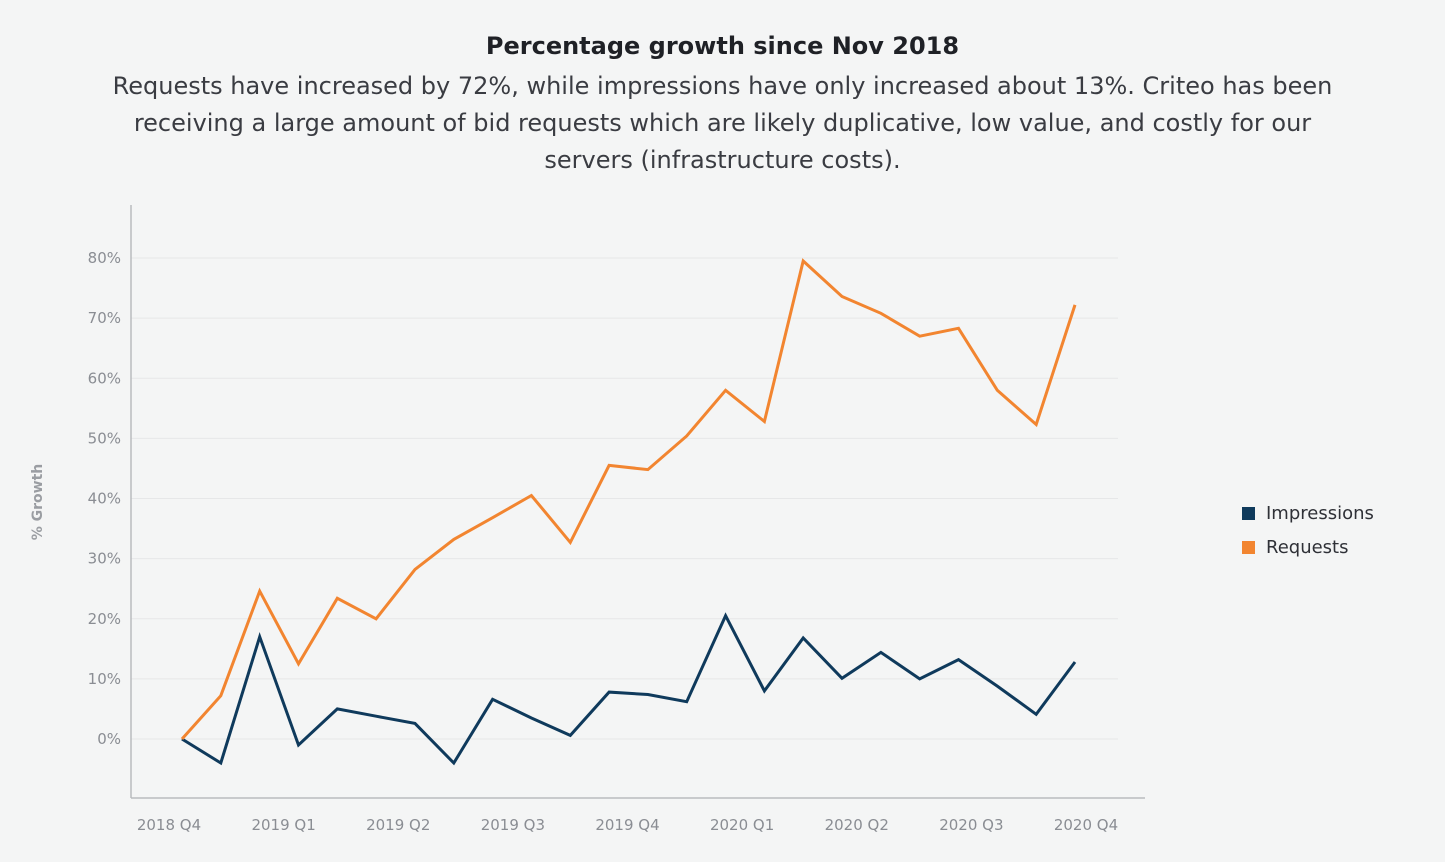 The height and width of the screenshot is (862, 1445). Describe the element at coordinates (109, 739) in the screenshot. I see `y-tick-label: 0%` at that location.